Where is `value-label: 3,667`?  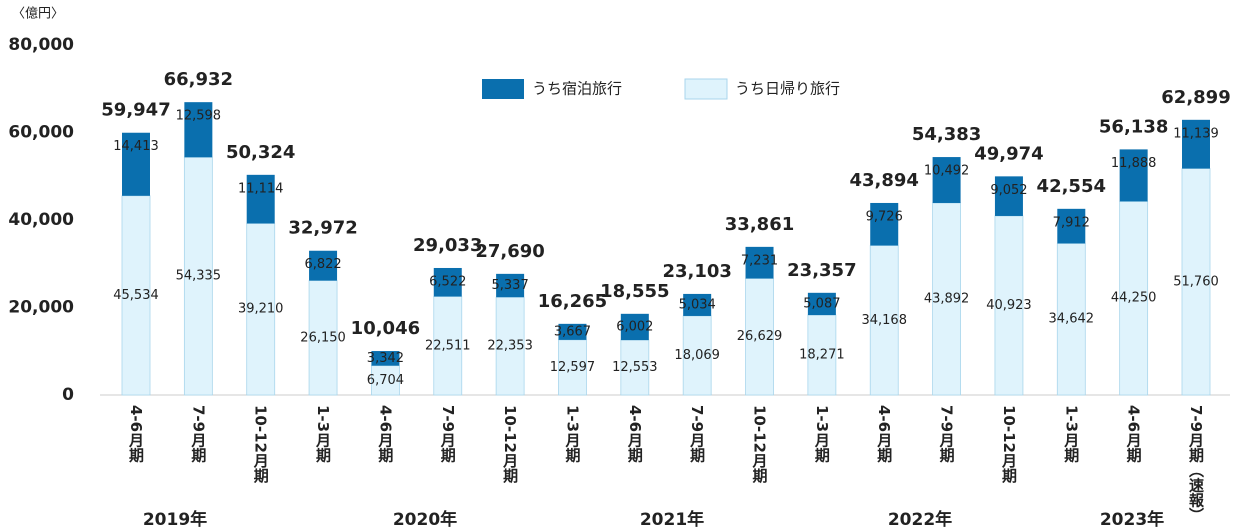 value-label: 3,667 is located at coordinates (572, 331).